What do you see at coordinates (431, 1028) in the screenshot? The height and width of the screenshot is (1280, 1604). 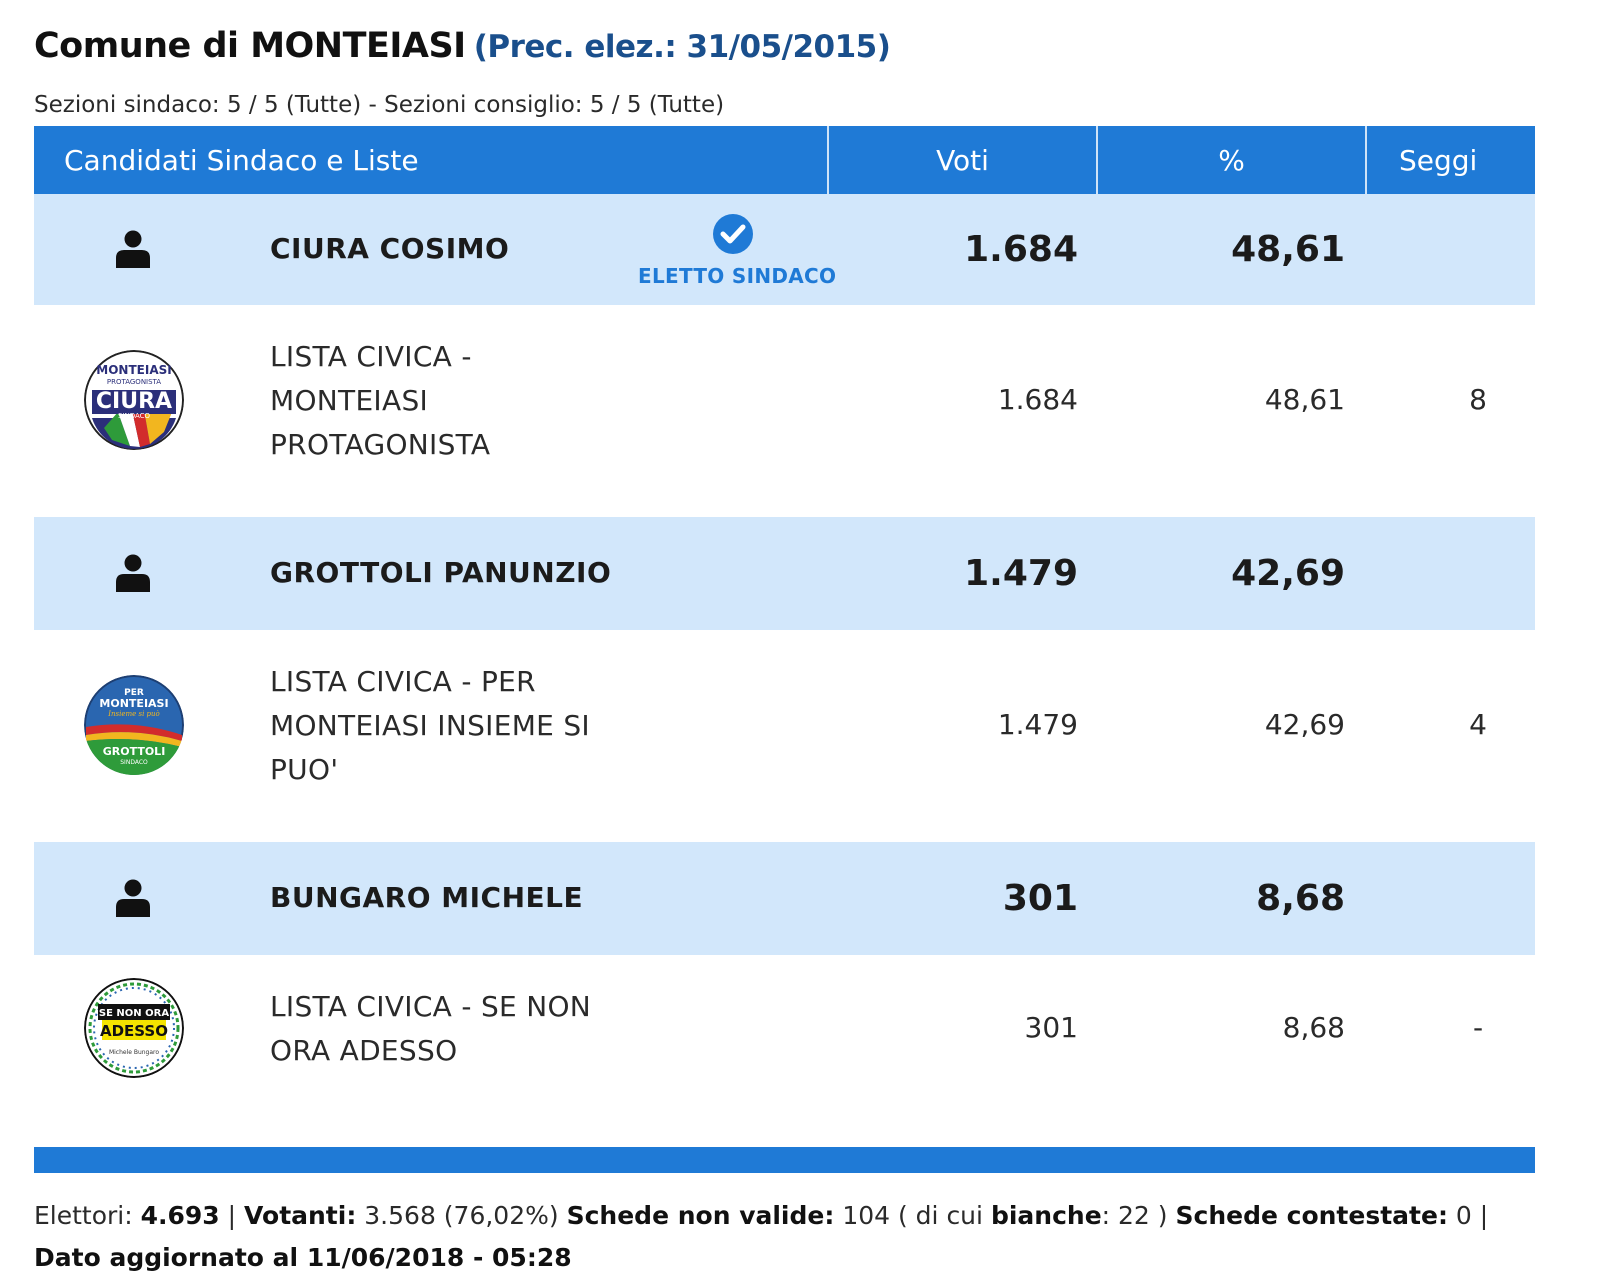 I see `list-name: LISTA CIVICA - SE NON ORA ADESSO` at bounding box center [431, 1028].